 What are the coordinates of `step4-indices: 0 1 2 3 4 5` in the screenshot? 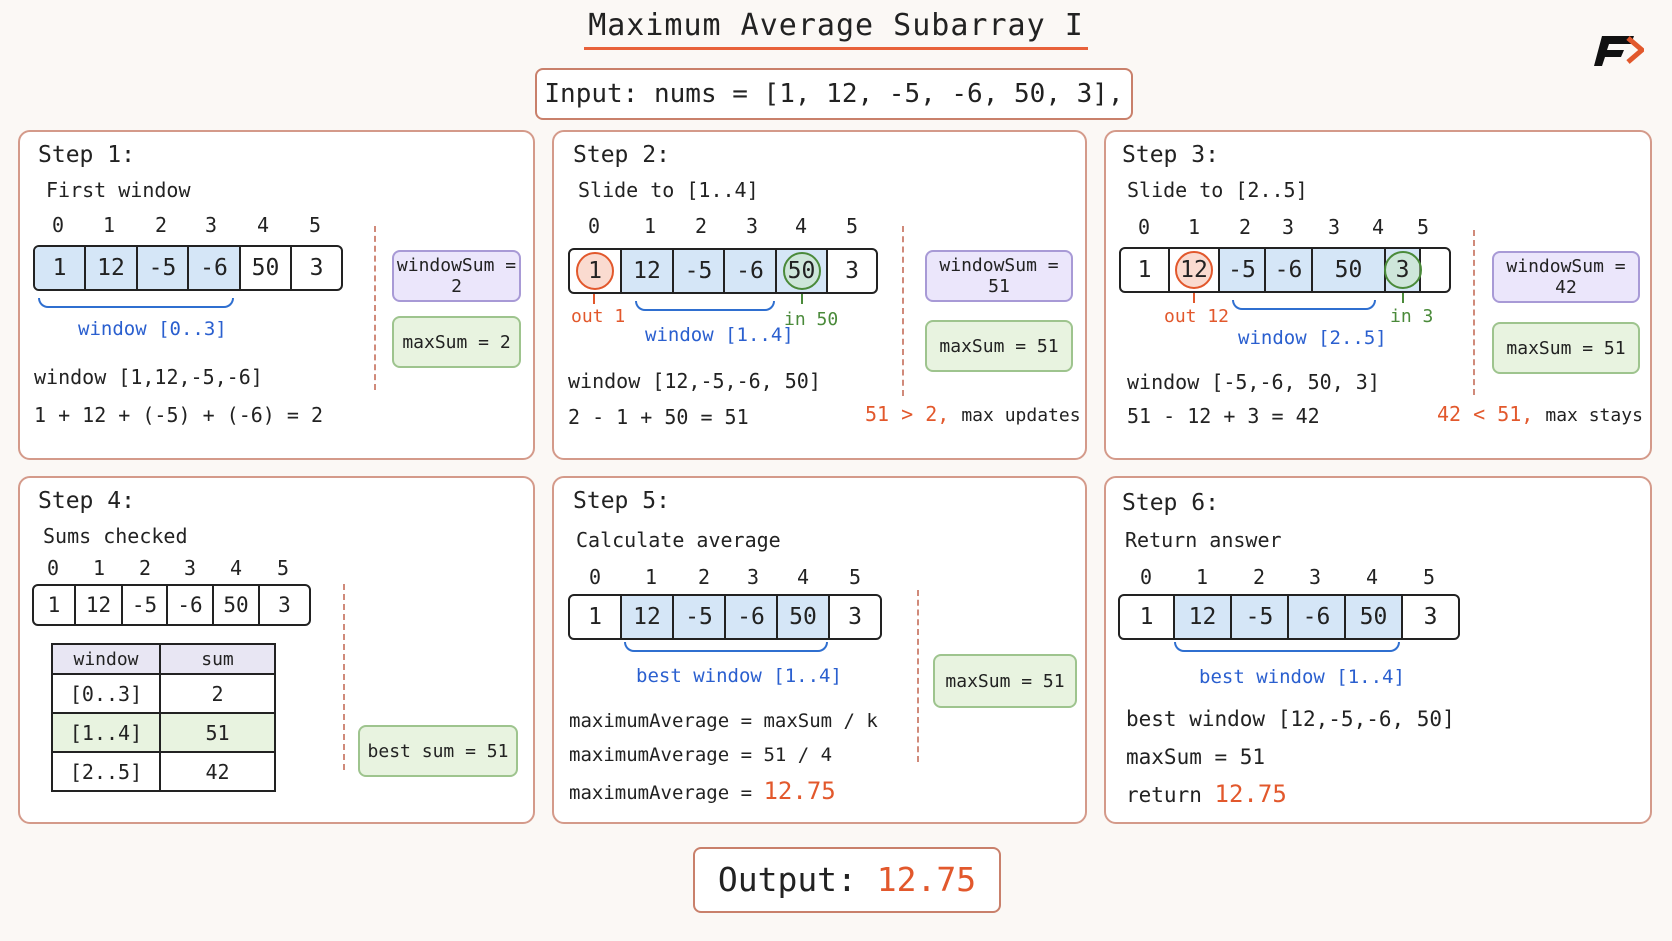 It's located at (178, 569).